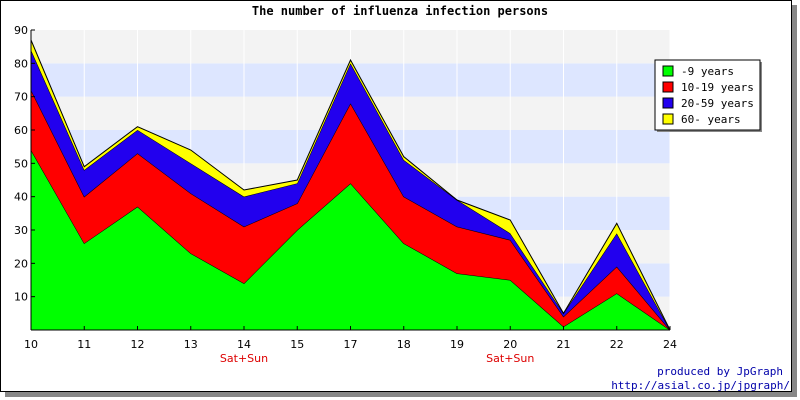 Image resolution: width=800 pixels, height=400 pixels. What do you see at coordinates (711, 119) in the screenshot?
I see `legend-label: 60- years` at bounding box center [711, 119].